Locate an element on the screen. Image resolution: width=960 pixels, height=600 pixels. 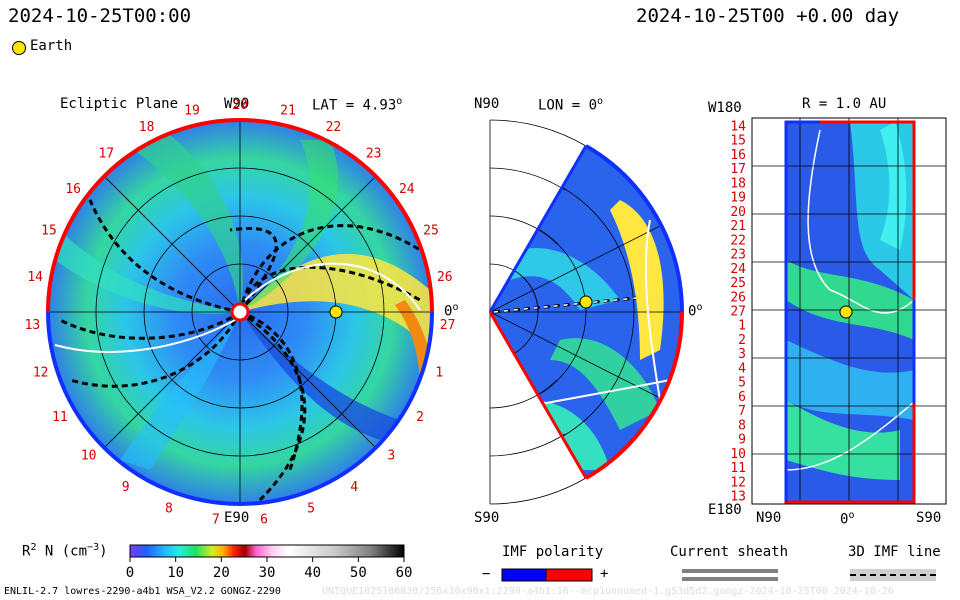
colorbar-tick-label: 50 is located at coordinates (358, 573).